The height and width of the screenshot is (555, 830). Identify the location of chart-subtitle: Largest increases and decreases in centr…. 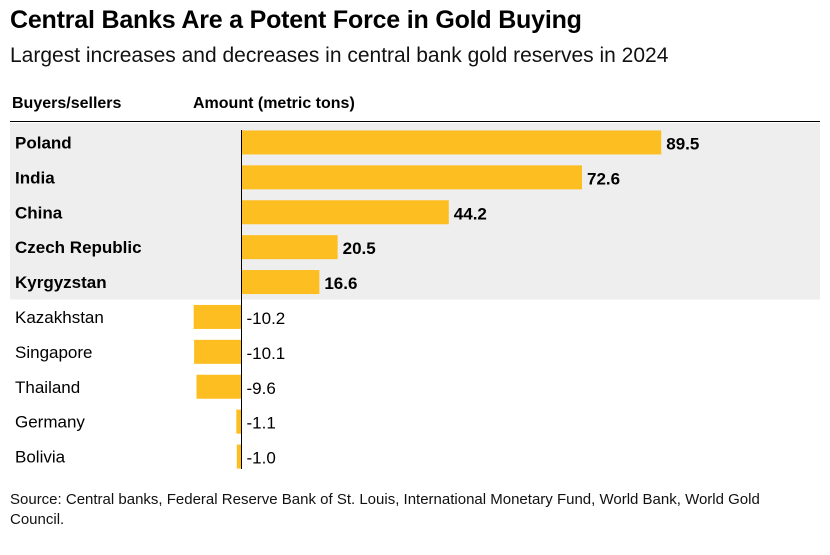
(339, 55).